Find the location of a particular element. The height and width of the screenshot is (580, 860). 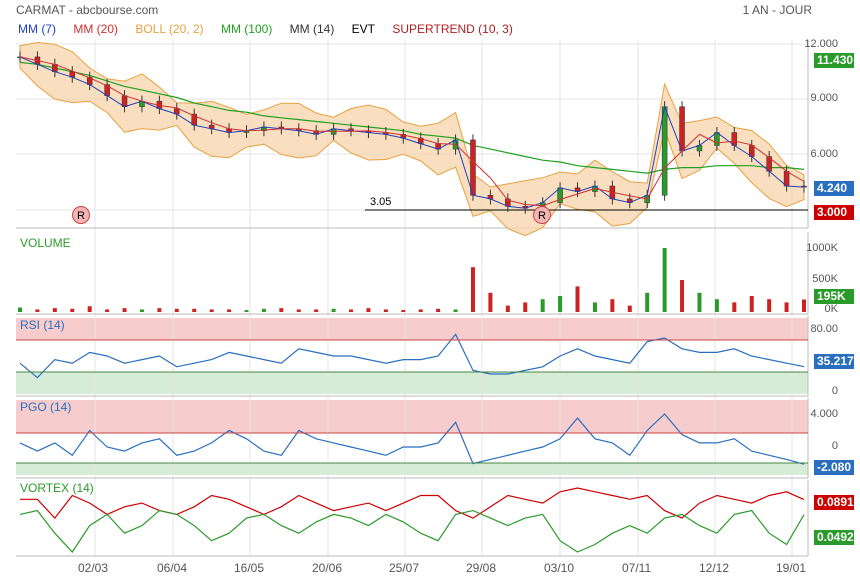

legend-mm20: MM (20) is located at coordinates (96, 29).